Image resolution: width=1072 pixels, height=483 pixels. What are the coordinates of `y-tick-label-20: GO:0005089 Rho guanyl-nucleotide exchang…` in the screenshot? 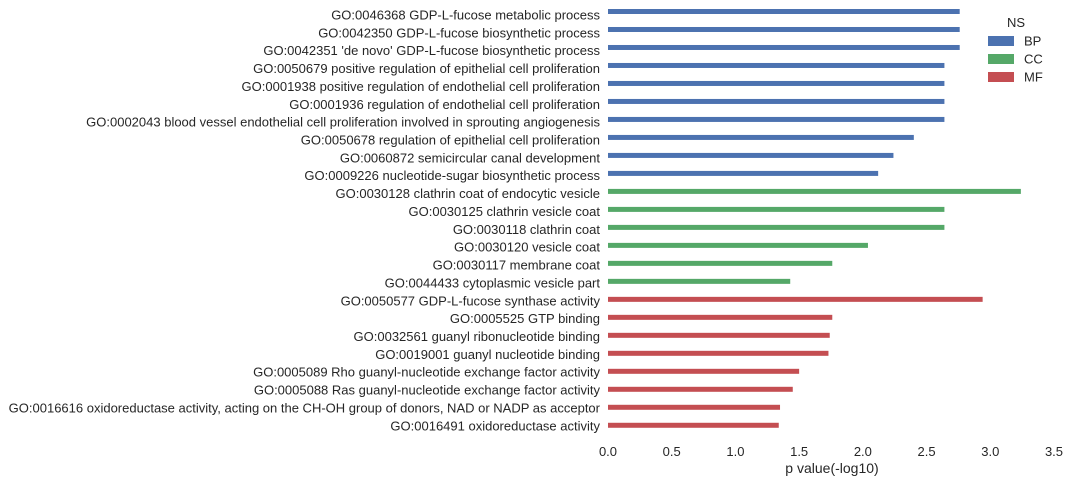 It's located at (426, 372).